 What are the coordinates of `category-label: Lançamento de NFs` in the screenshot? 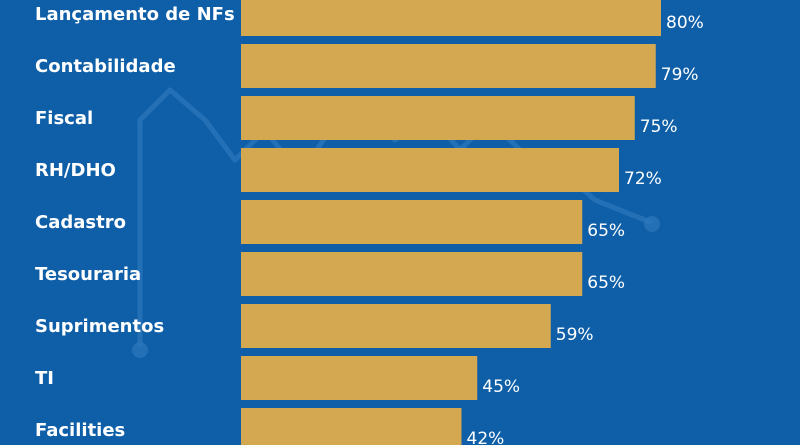 It's located at (135, 14).